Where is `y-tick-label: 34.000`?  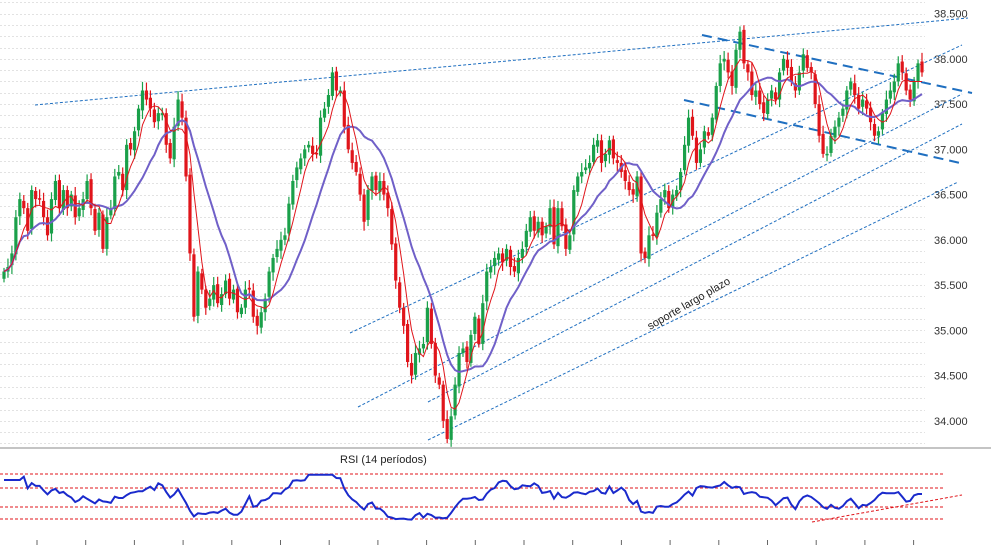
y-tick-label: 34.000 is located at coordinates (951, 422).